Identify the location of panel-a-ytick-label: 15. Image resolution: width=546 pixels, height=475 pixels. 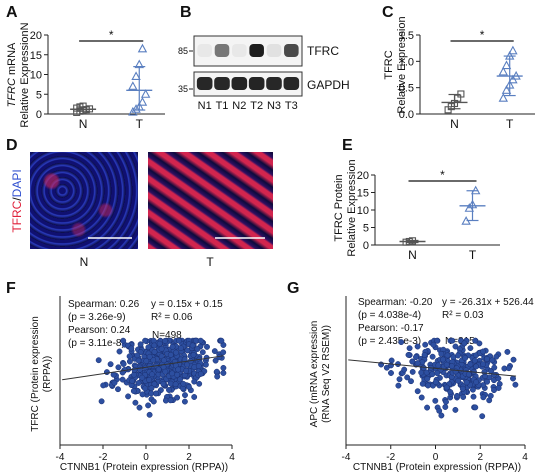
(36, 56).